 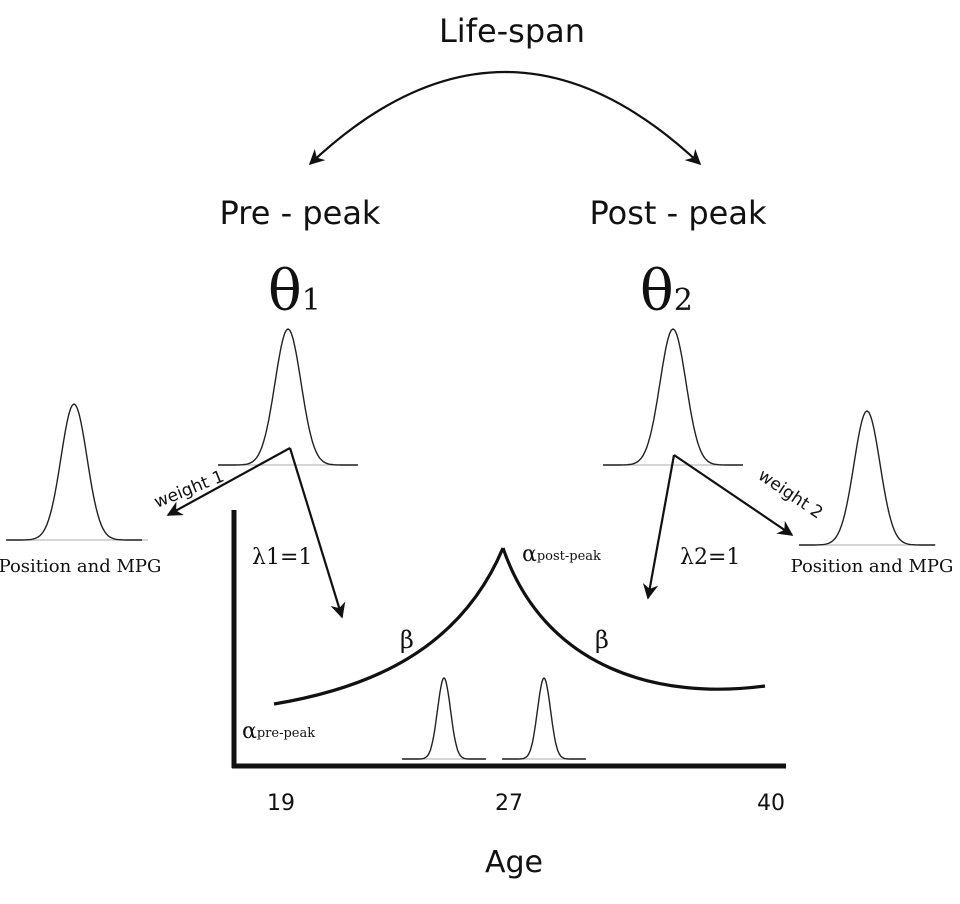 I want to click on aging-curve-pre-peak, so click(x=389, y=626).